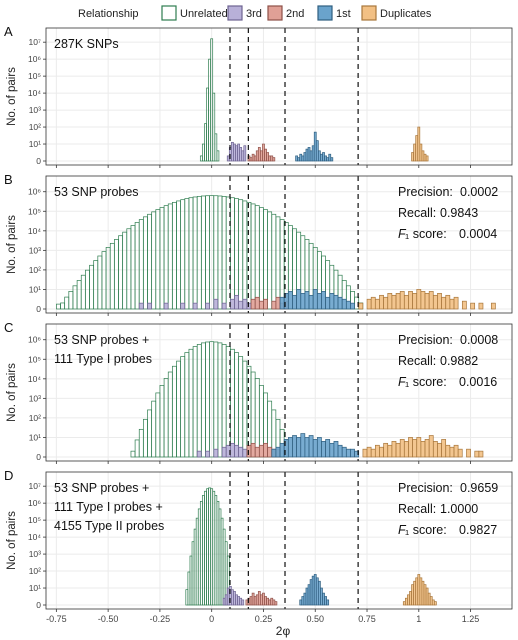 The width and height of the screenshot is (518, 640). Describe the element at coordinates (8, 475) in the screenshot. I see `panel-letter: D` at that location.